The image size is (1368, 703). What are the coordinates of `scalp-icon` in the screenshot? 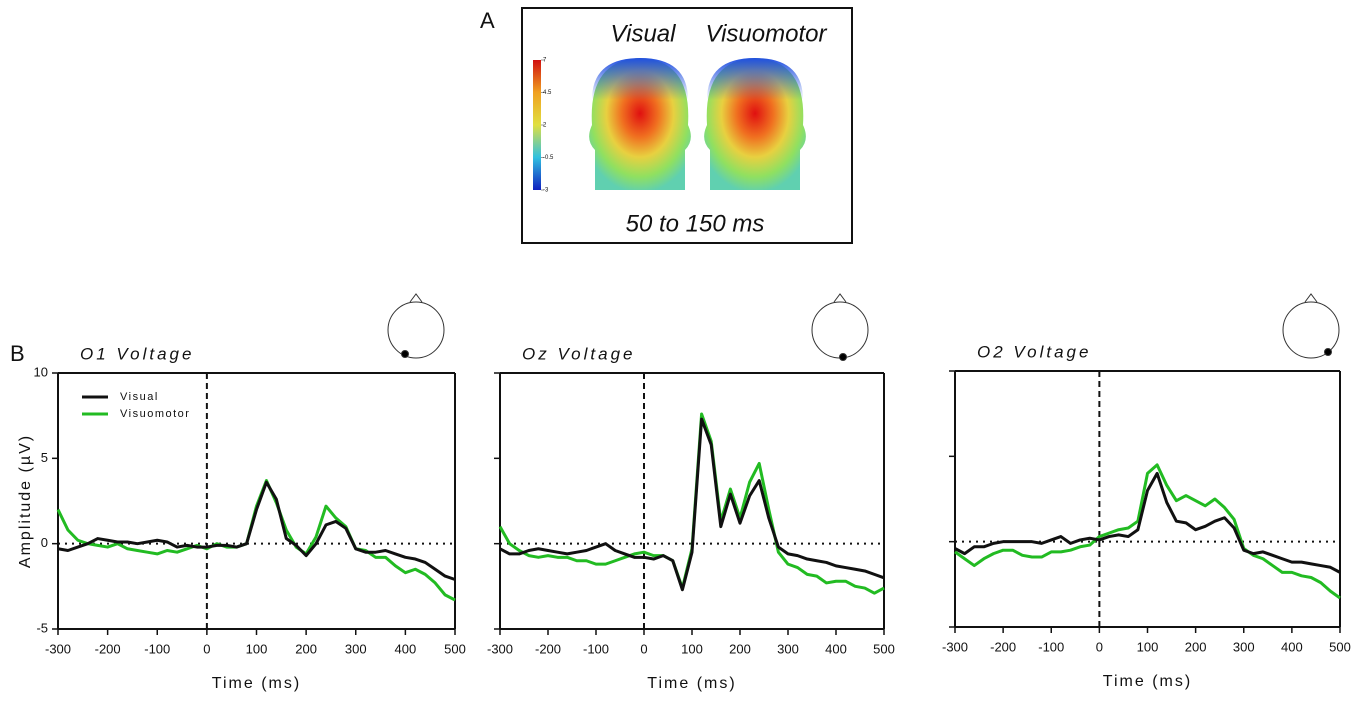 It's located at (863, 327).